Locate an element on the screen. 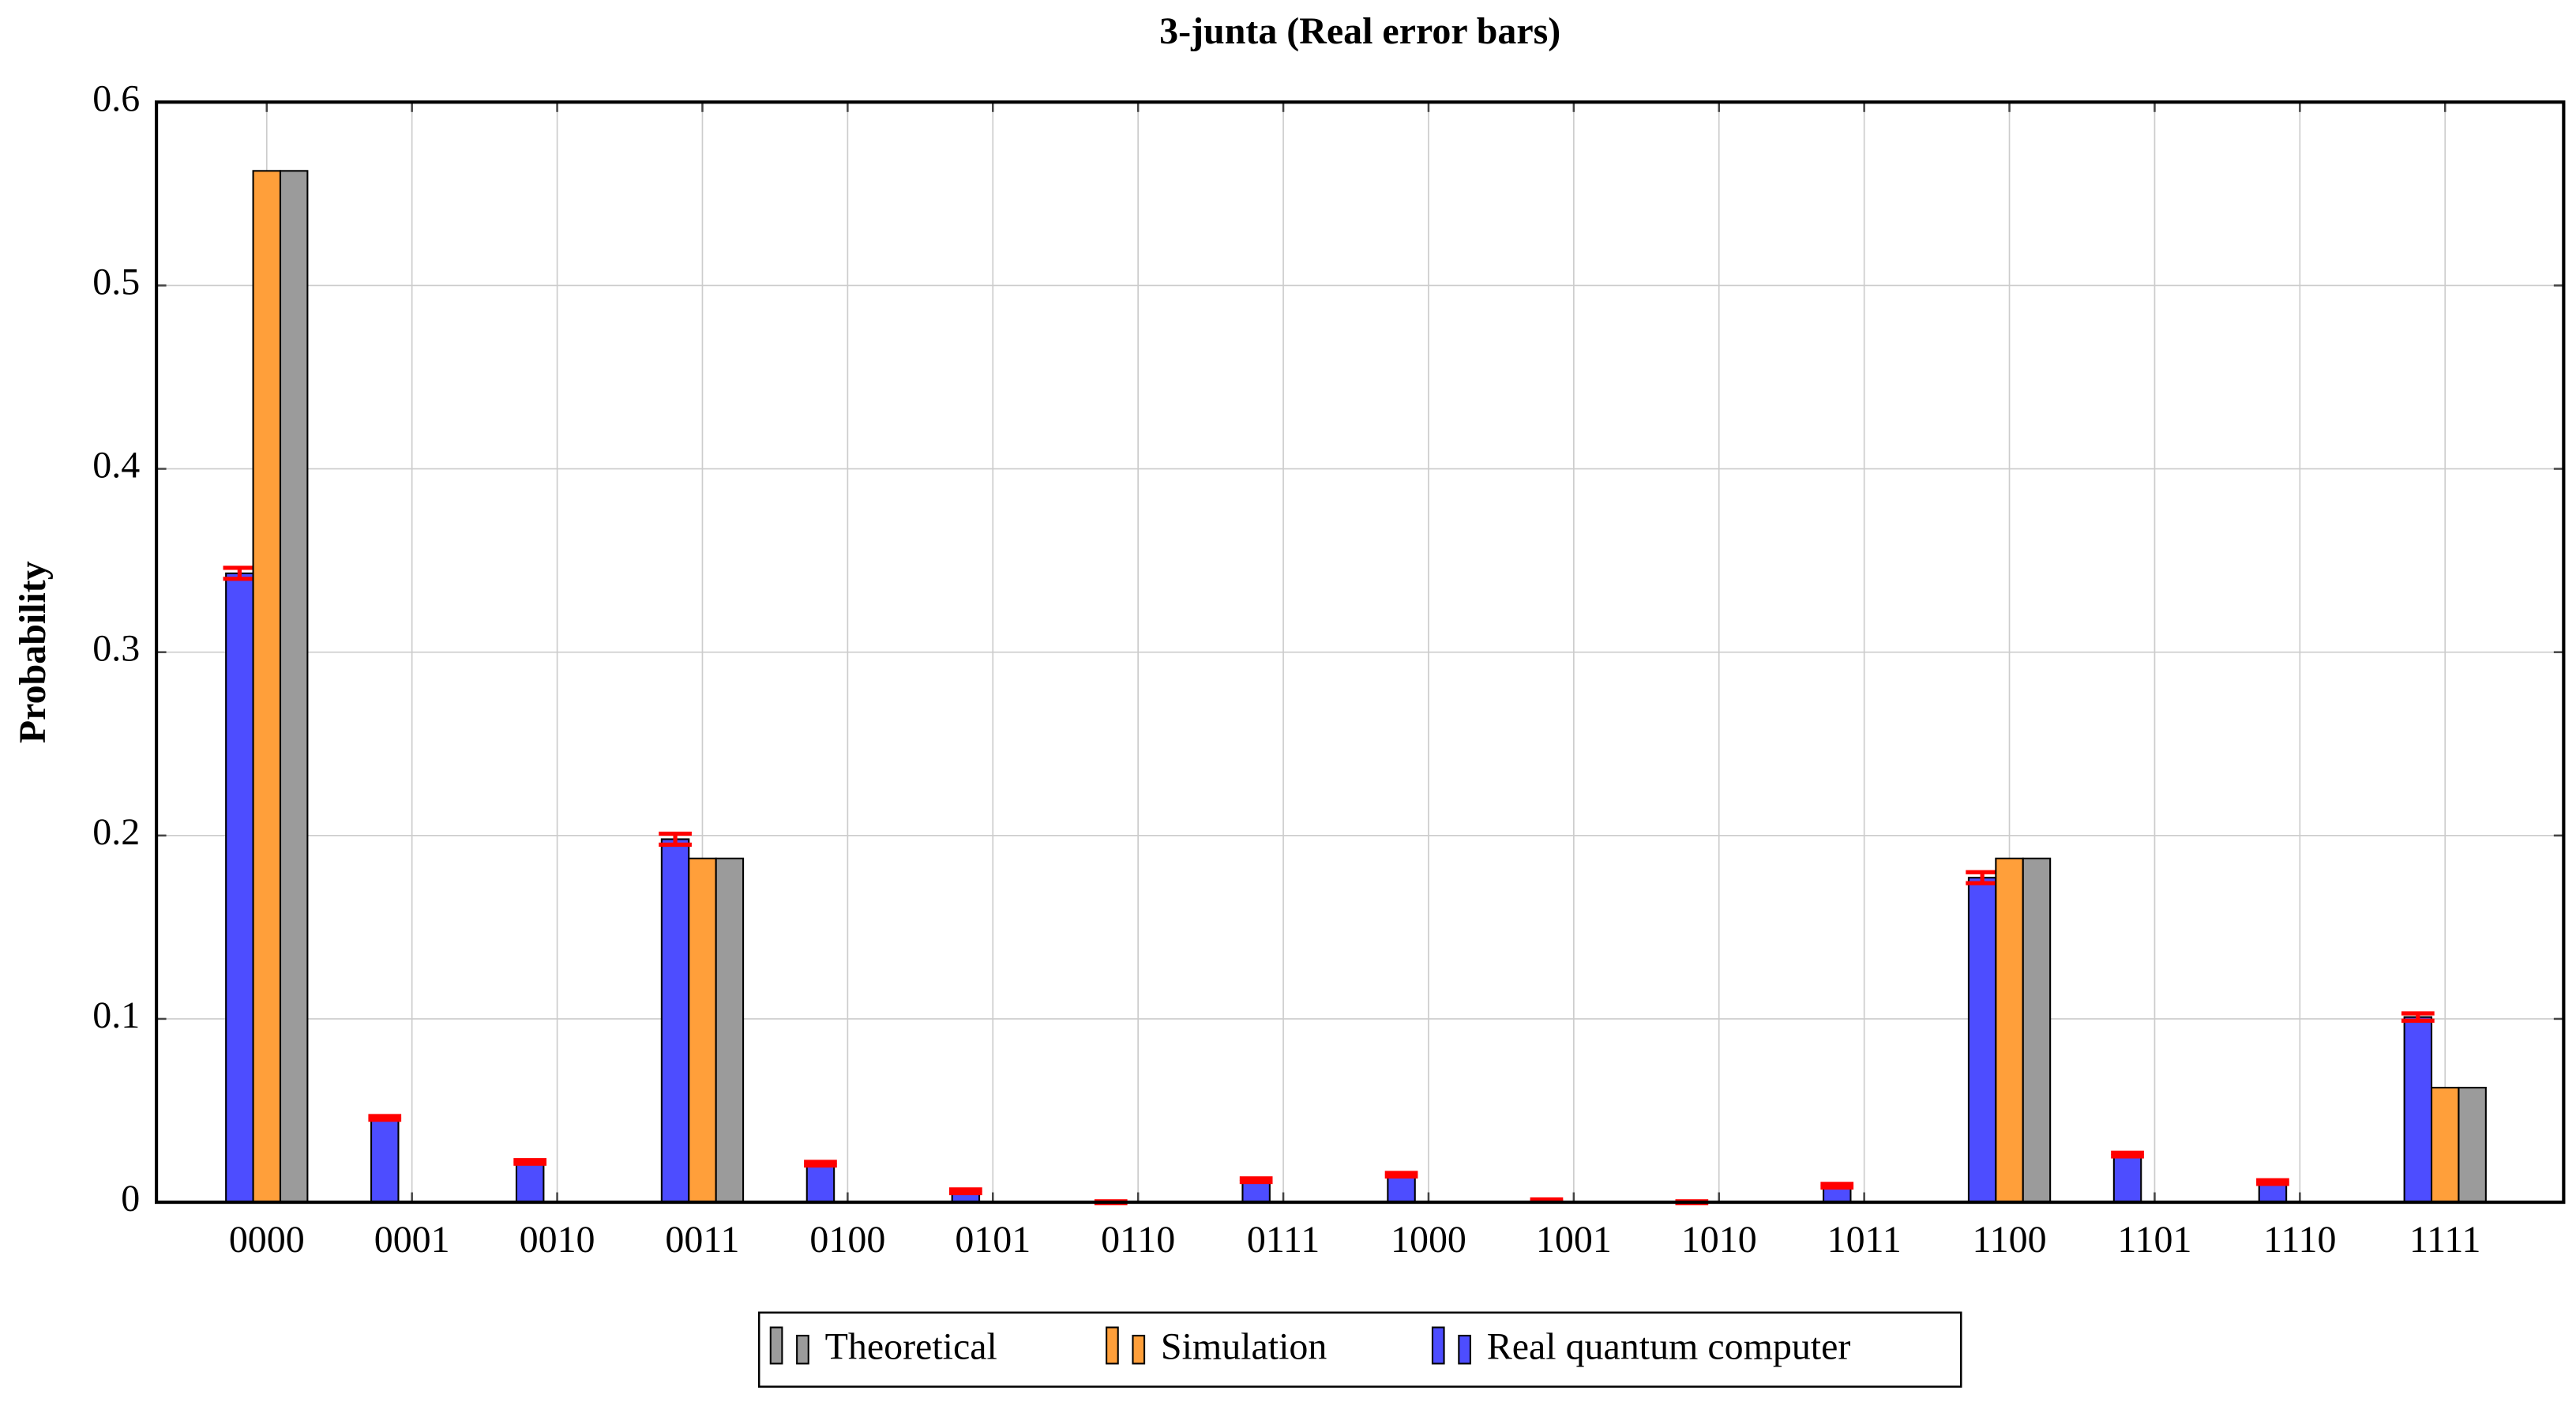 This screenshot has width=2576, height=1402. x-tick-label: 0001 is located at coordinates (412, 1240).